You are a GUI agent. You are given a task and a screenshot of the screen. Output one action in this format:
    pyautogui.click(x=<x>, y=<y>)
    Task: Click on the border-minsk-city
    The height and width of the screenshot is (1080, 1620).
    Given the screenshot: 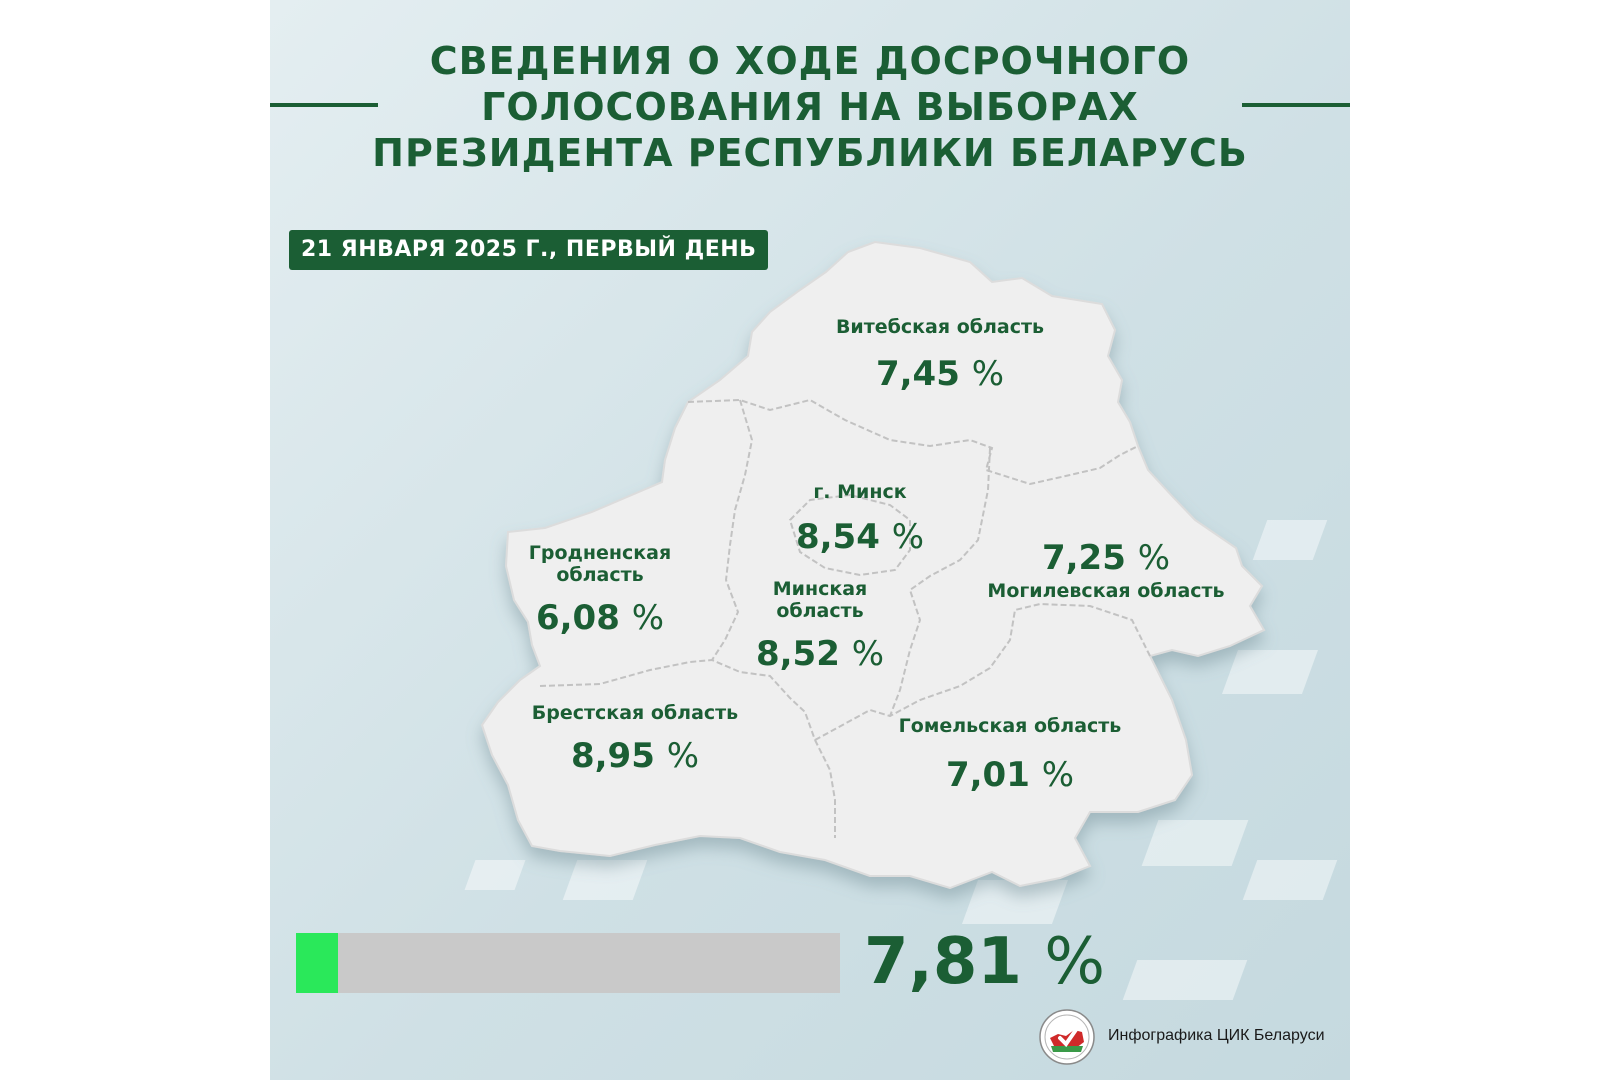 What is the action you would take?
    pyautogui.click(x=849, y=535)
    